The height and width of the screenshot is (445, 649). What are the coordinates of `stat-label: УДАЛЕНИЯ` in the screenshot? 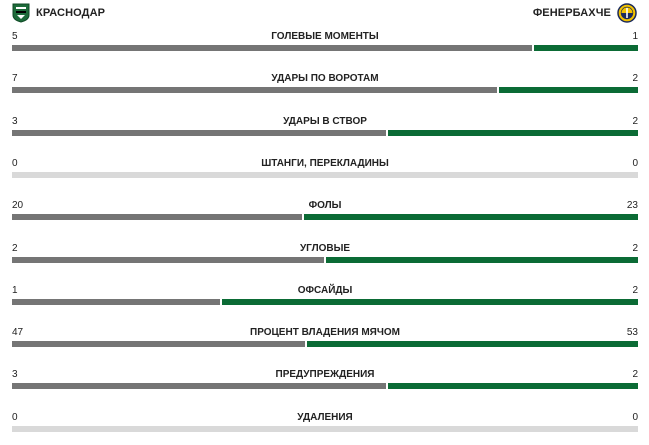 It's located at (325, 417).